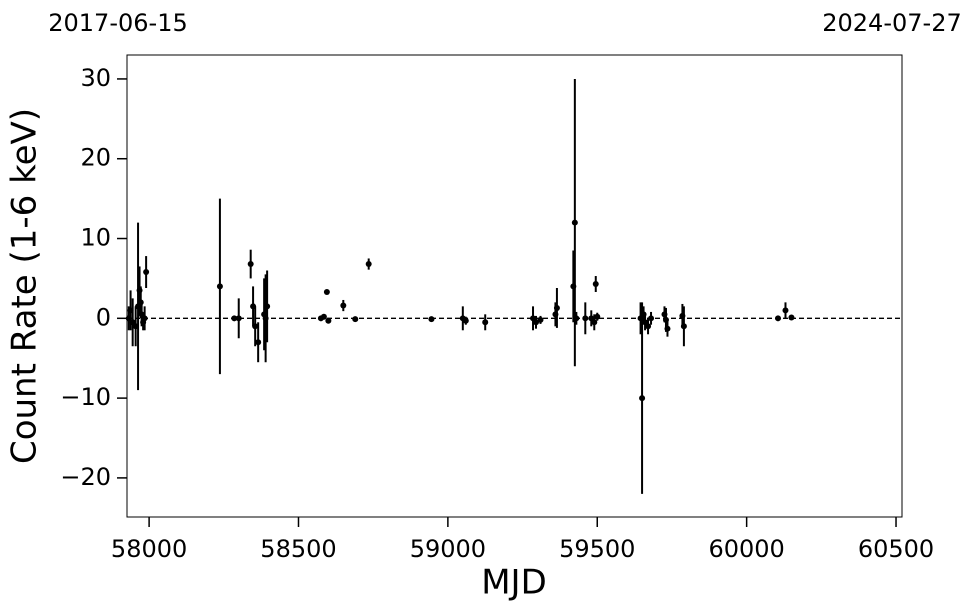  What do you see at coordinates (298, 549) in the screenshot?
I see `x-tick-label: 58500` at bounding box center [298, 549].